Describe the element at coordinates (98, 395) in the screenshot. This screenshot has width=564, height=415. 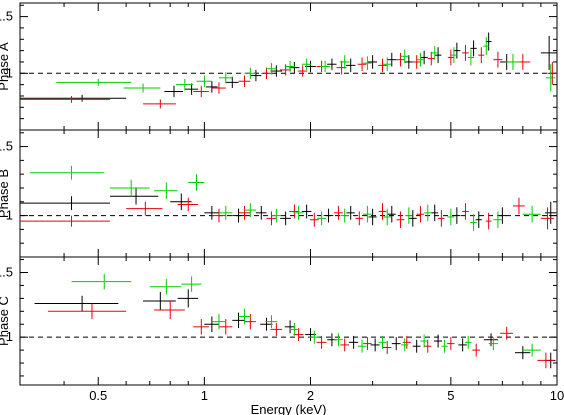
I see `x-tick-label: 0.5` at that location.